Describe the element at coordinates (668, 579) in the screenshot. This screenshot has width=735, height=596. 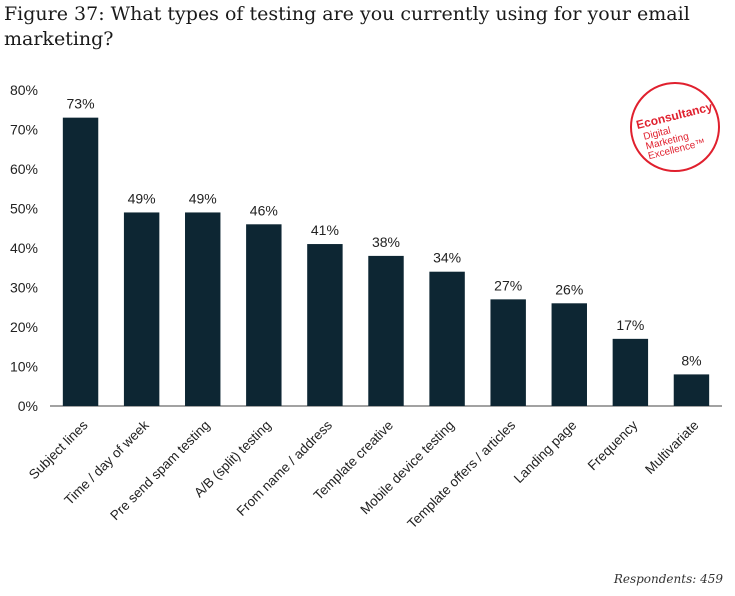
I see `respondents-note: Respondents: 459` at that location.